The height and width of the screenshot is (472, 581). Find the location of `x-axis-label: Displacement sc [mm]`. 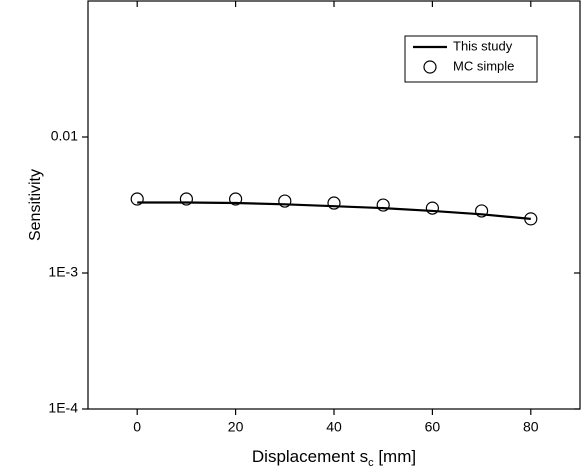

x-axis-label: Displacement sc [mm] is located at coordinates (334, 457).